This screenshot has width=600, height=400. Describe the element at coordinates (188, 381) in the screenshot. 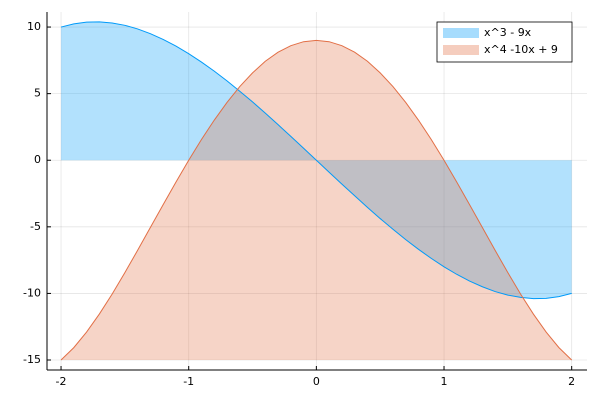

I see `x-tick-label: -1` at that location.